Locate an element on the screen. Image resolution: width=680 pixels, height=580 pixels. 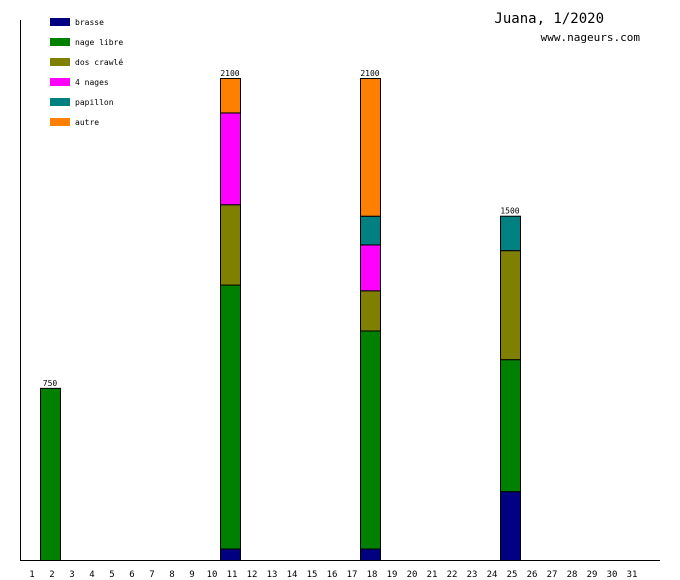
x-tick-label: 1 is located at coordinates (31, 575).